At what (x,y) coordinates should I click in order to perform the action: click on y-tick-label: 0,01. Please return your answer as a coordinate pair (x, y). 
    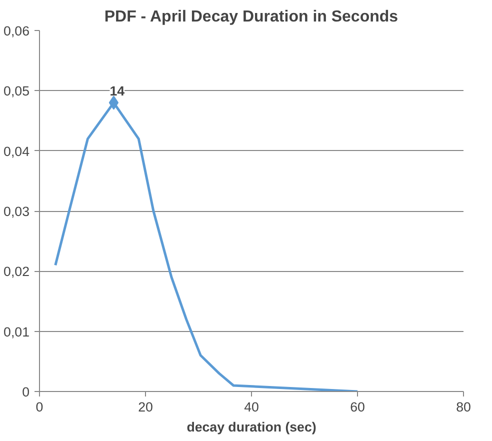
    Looking at the image, I should click on (17, 332).